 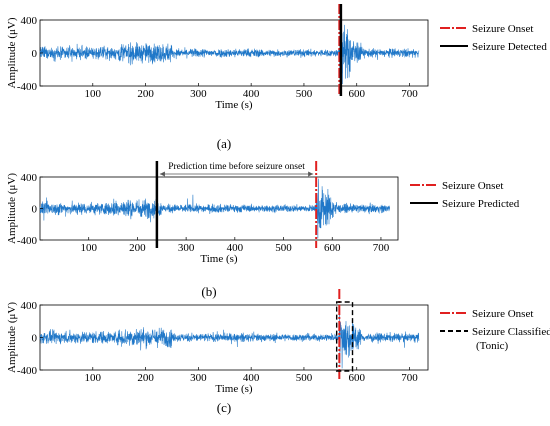 I want to click on panel-caption: (a), so click(x=224, y=143).